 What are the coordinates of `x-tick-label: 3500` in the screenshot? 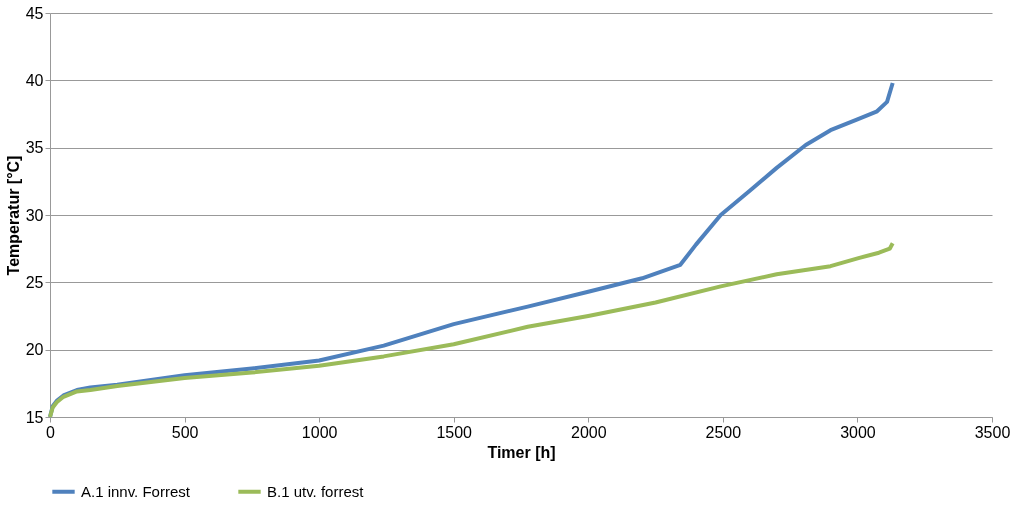 It's located at (992, 432).